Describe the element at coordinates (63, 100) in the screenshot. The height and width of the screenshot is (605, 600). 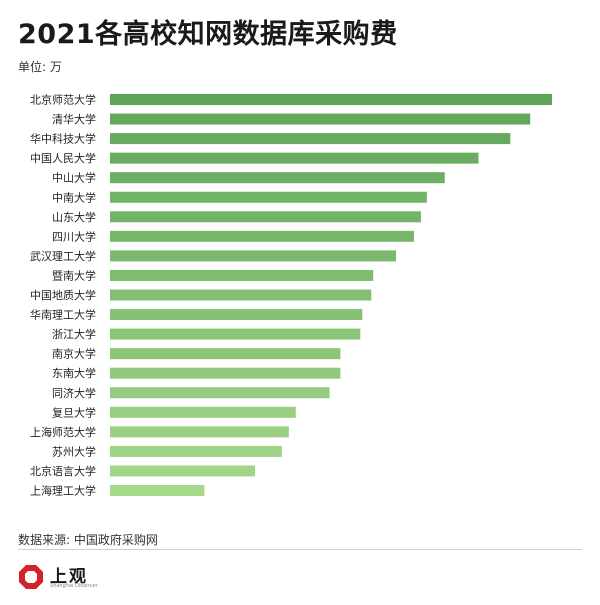
I see `category-label-0: 北京师范大学` at that location.